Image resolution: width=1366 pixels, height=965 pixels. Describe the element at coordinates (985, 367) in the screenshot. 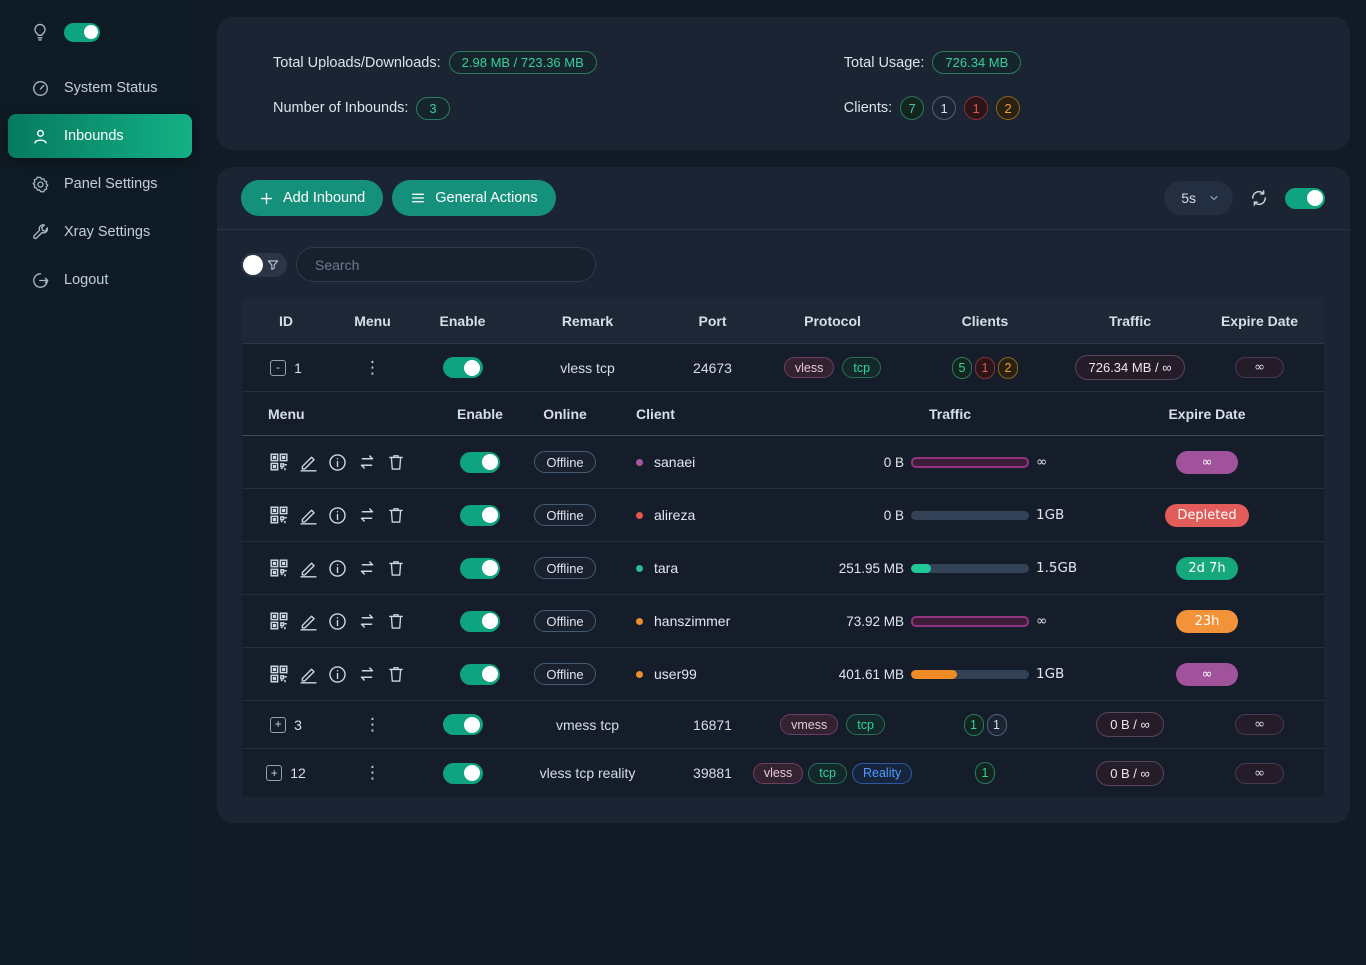

I see `clients-cell: 5 1 2` at that location.